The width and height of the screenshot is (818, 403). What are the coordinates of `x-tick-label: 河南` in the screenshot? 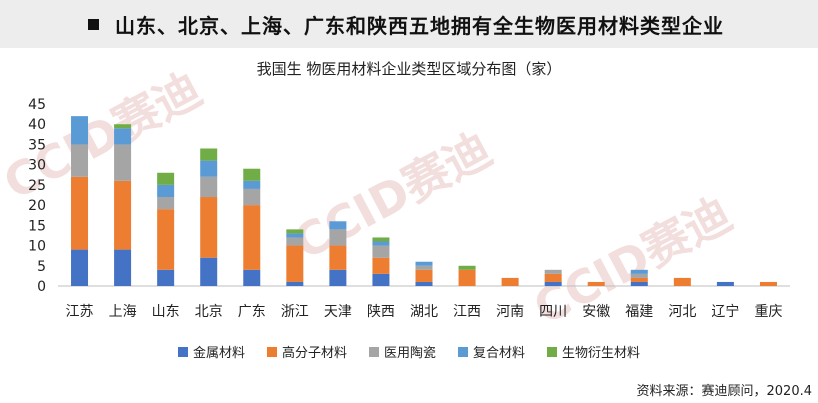 It's located at (510, 312).